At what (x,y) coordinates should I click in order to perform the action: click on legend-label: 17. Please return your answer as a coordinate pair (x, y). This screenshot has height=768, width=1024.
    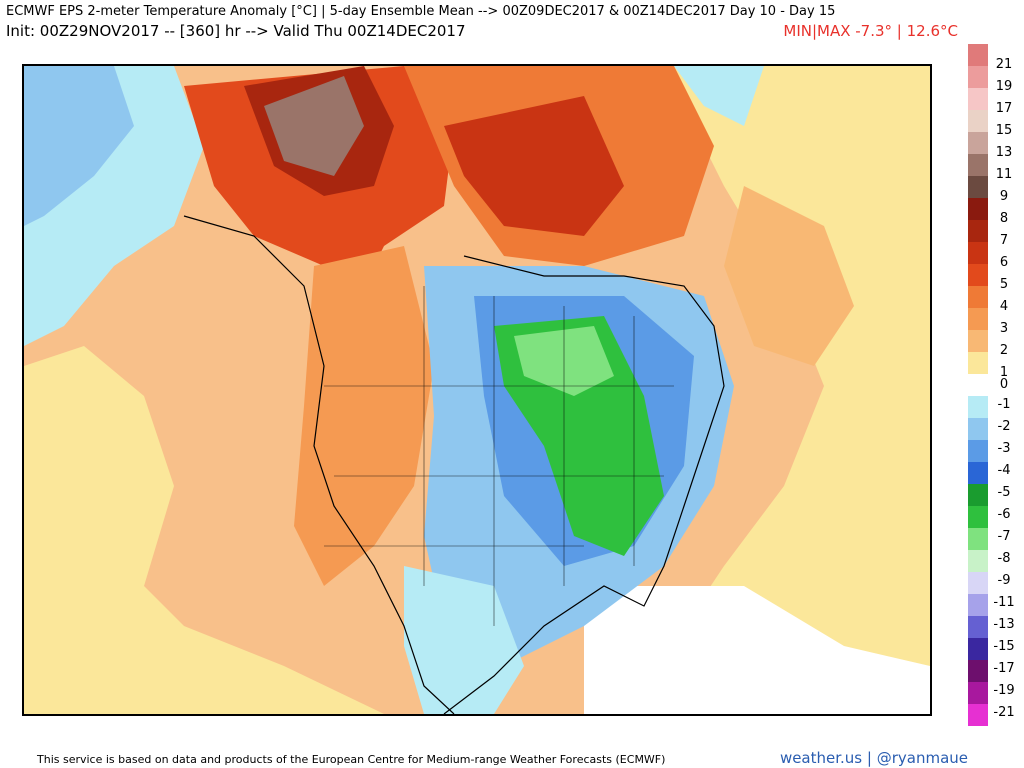
    Looking at the image, I should click on (1004, 108).